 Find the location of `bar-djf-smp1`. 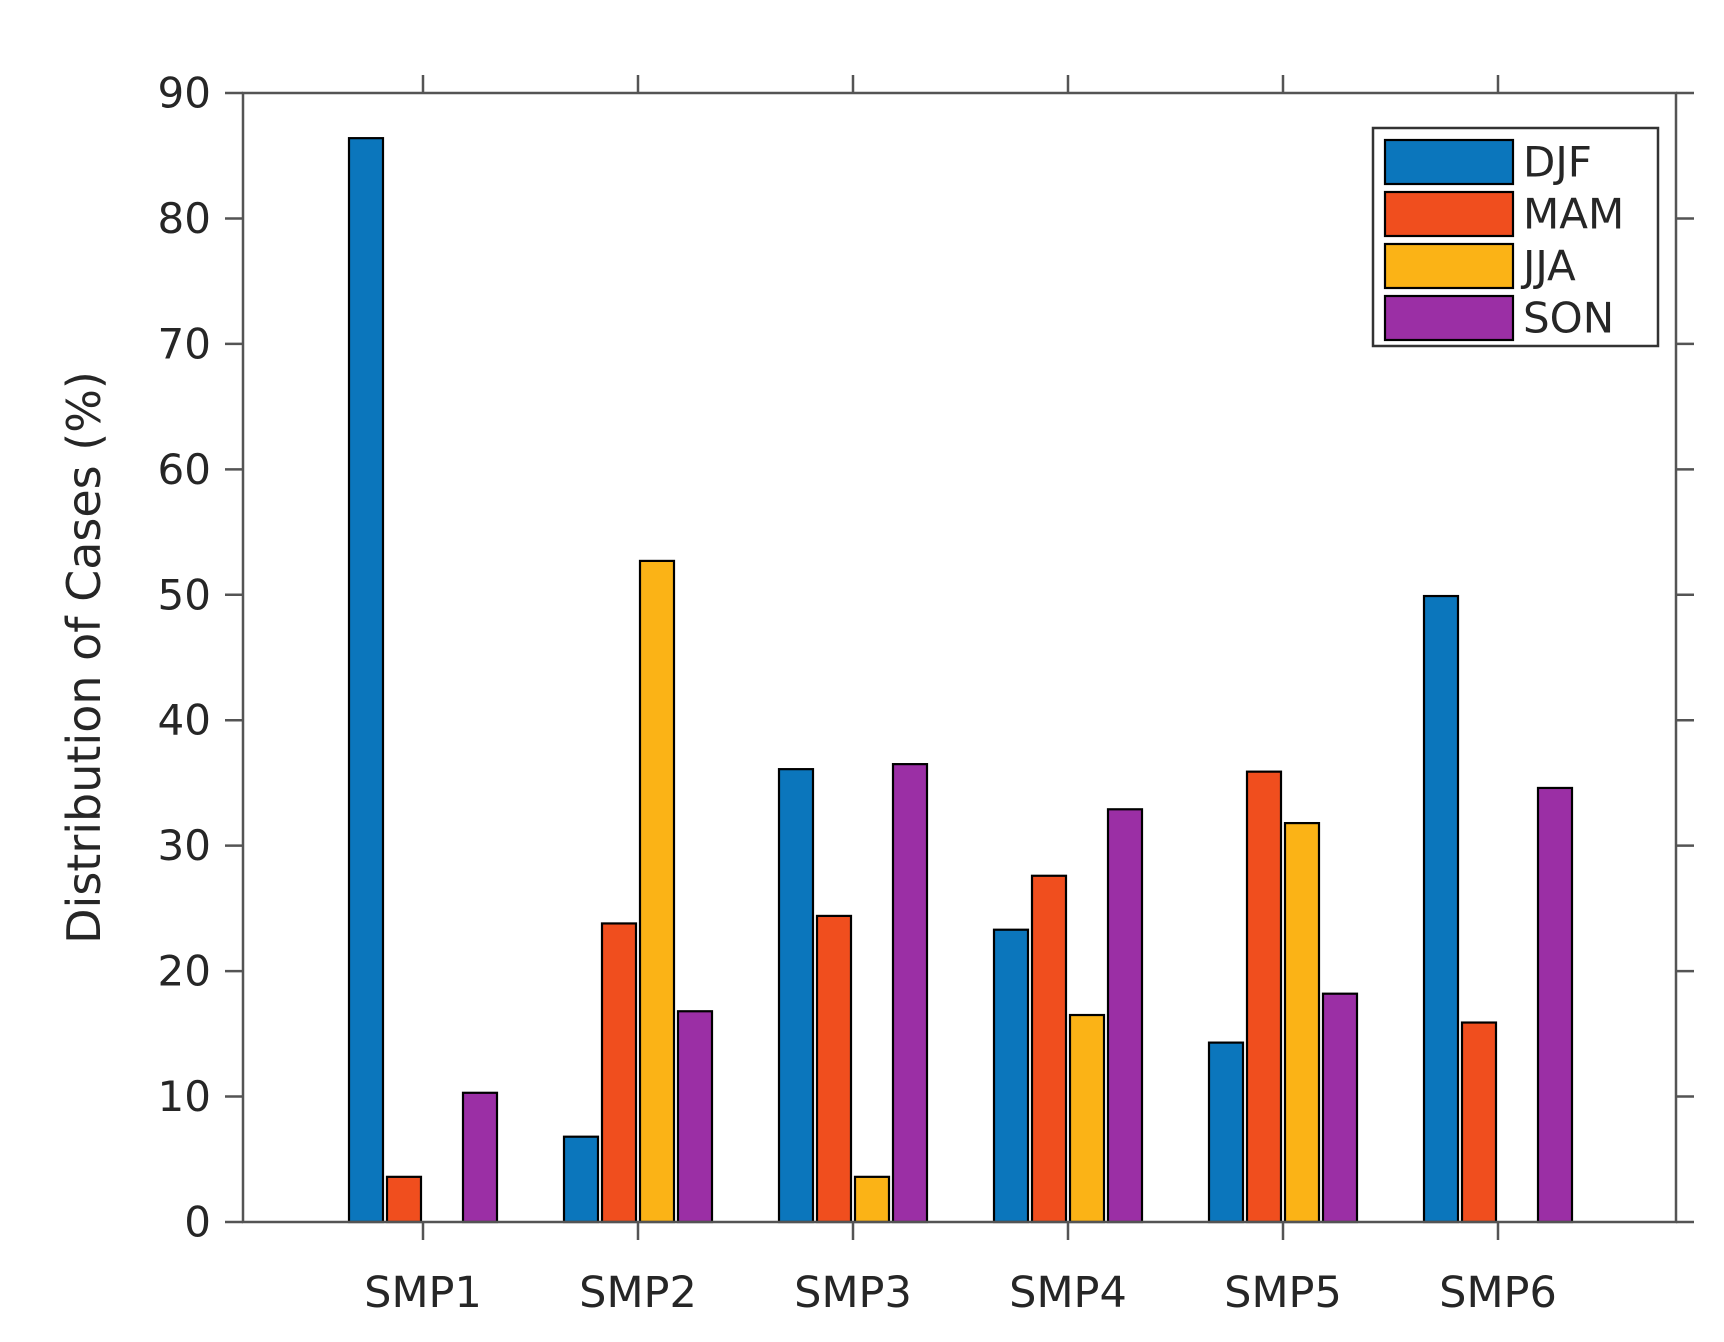

bar-djf-smp1 is located at coordinates (366, 680).